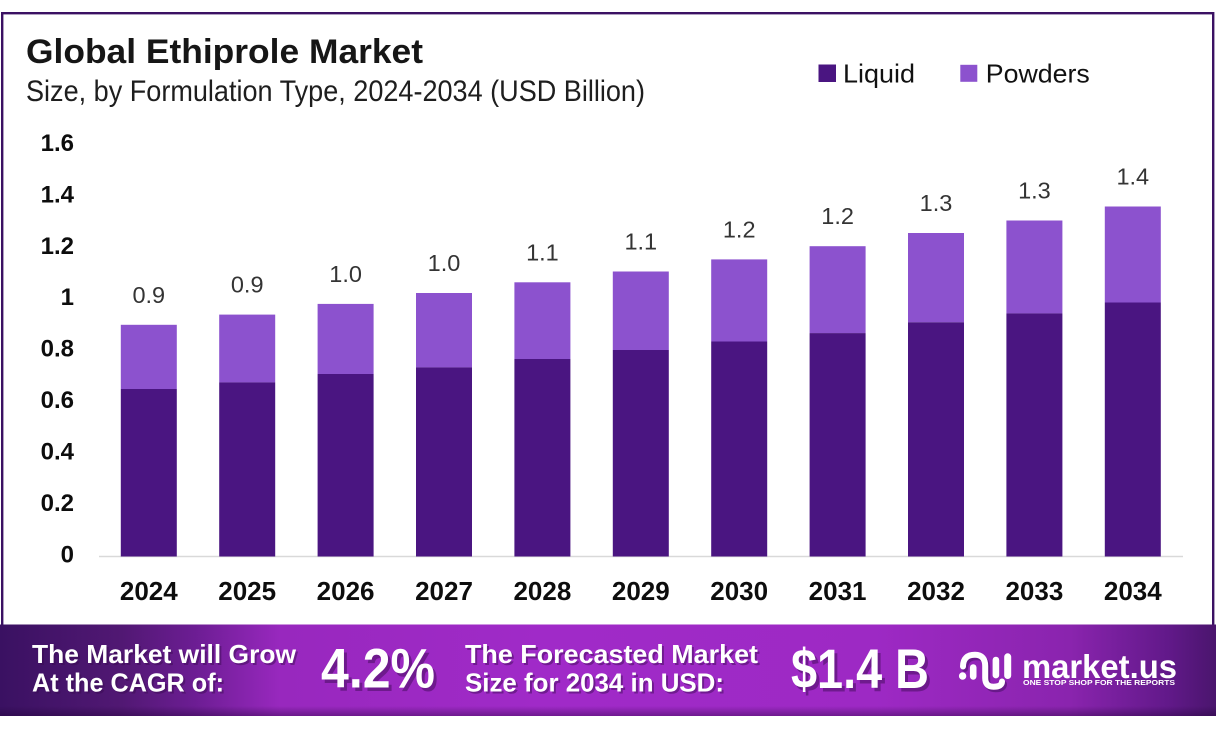 The image size is (1216, 734). What do you see at coordinates (149, 591) in the screenshot?
I see `svg-text: 2024` at bounding box center [149, 591].